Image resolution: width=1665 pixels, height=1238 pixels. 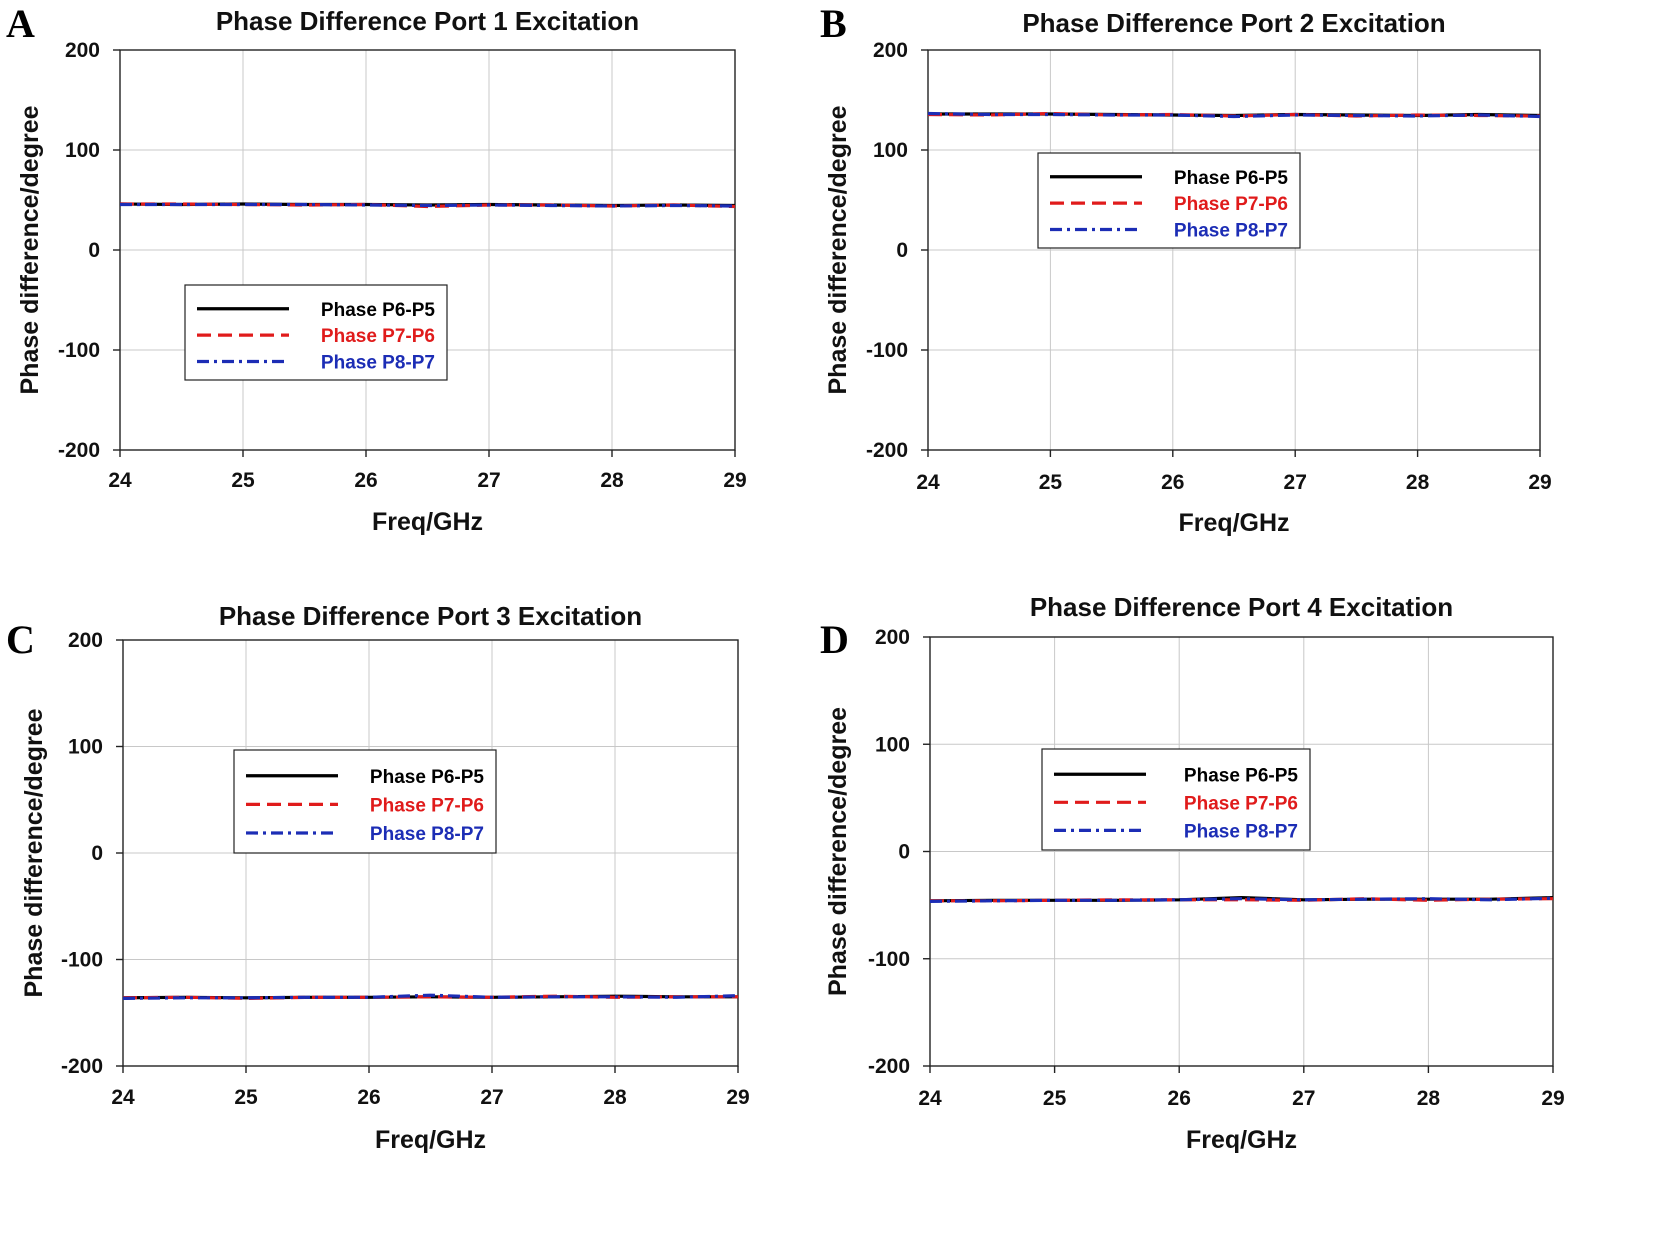 I want to click on panel-letter: C, so click(x=20, y=639).